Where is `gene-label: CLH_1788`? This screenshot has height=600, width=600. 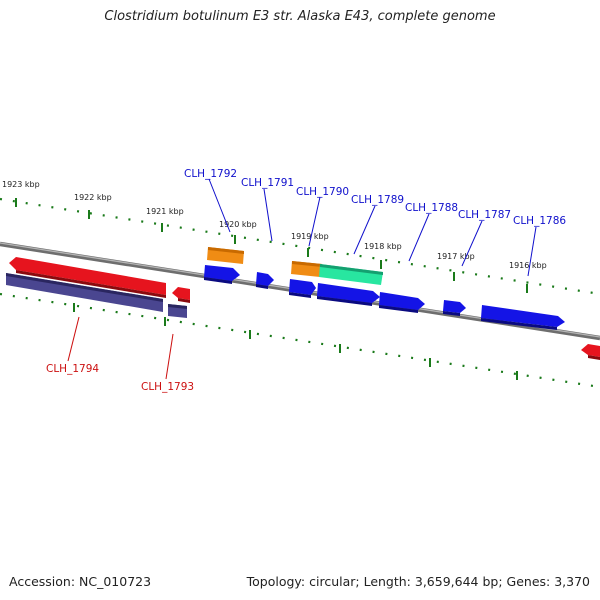 gene-label: CLH_1788 is located at coordinates (431, 208).